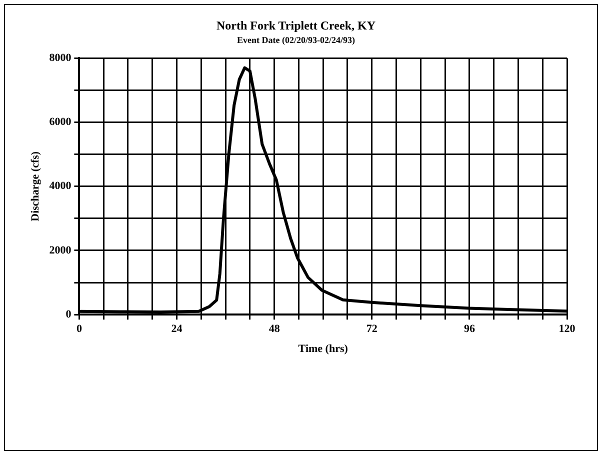  I want to click on x-tick-label: 48, so click(274, 329).